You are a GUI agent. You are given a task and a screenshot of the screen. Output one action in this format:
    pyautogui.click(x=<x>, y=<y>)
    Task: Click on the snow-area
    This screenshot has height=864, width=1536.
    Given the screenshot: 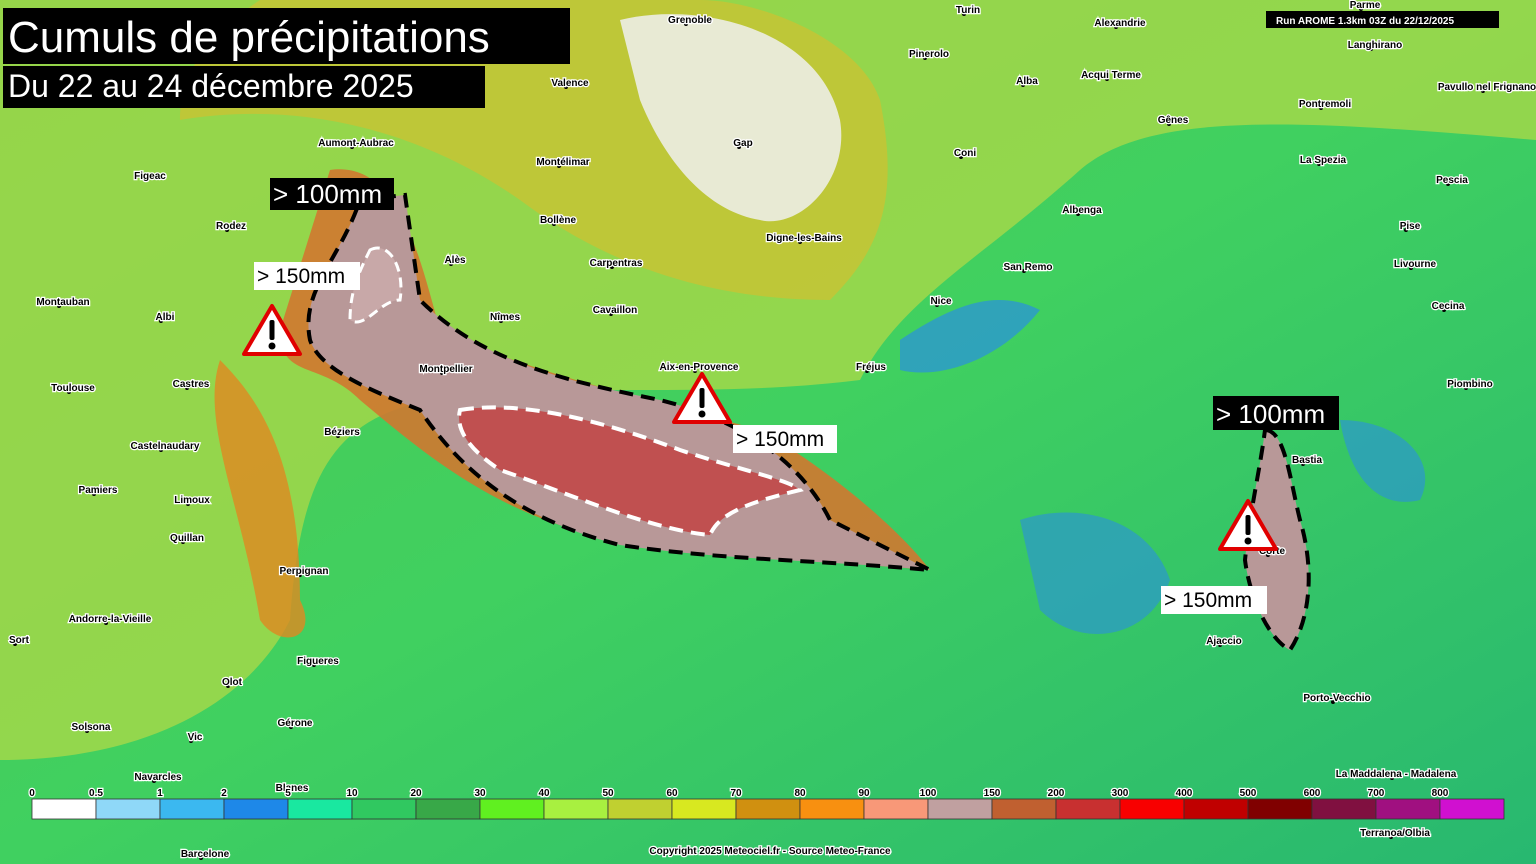 What is the action you would take?
    pyautogui.click(x=731, y=118)
    